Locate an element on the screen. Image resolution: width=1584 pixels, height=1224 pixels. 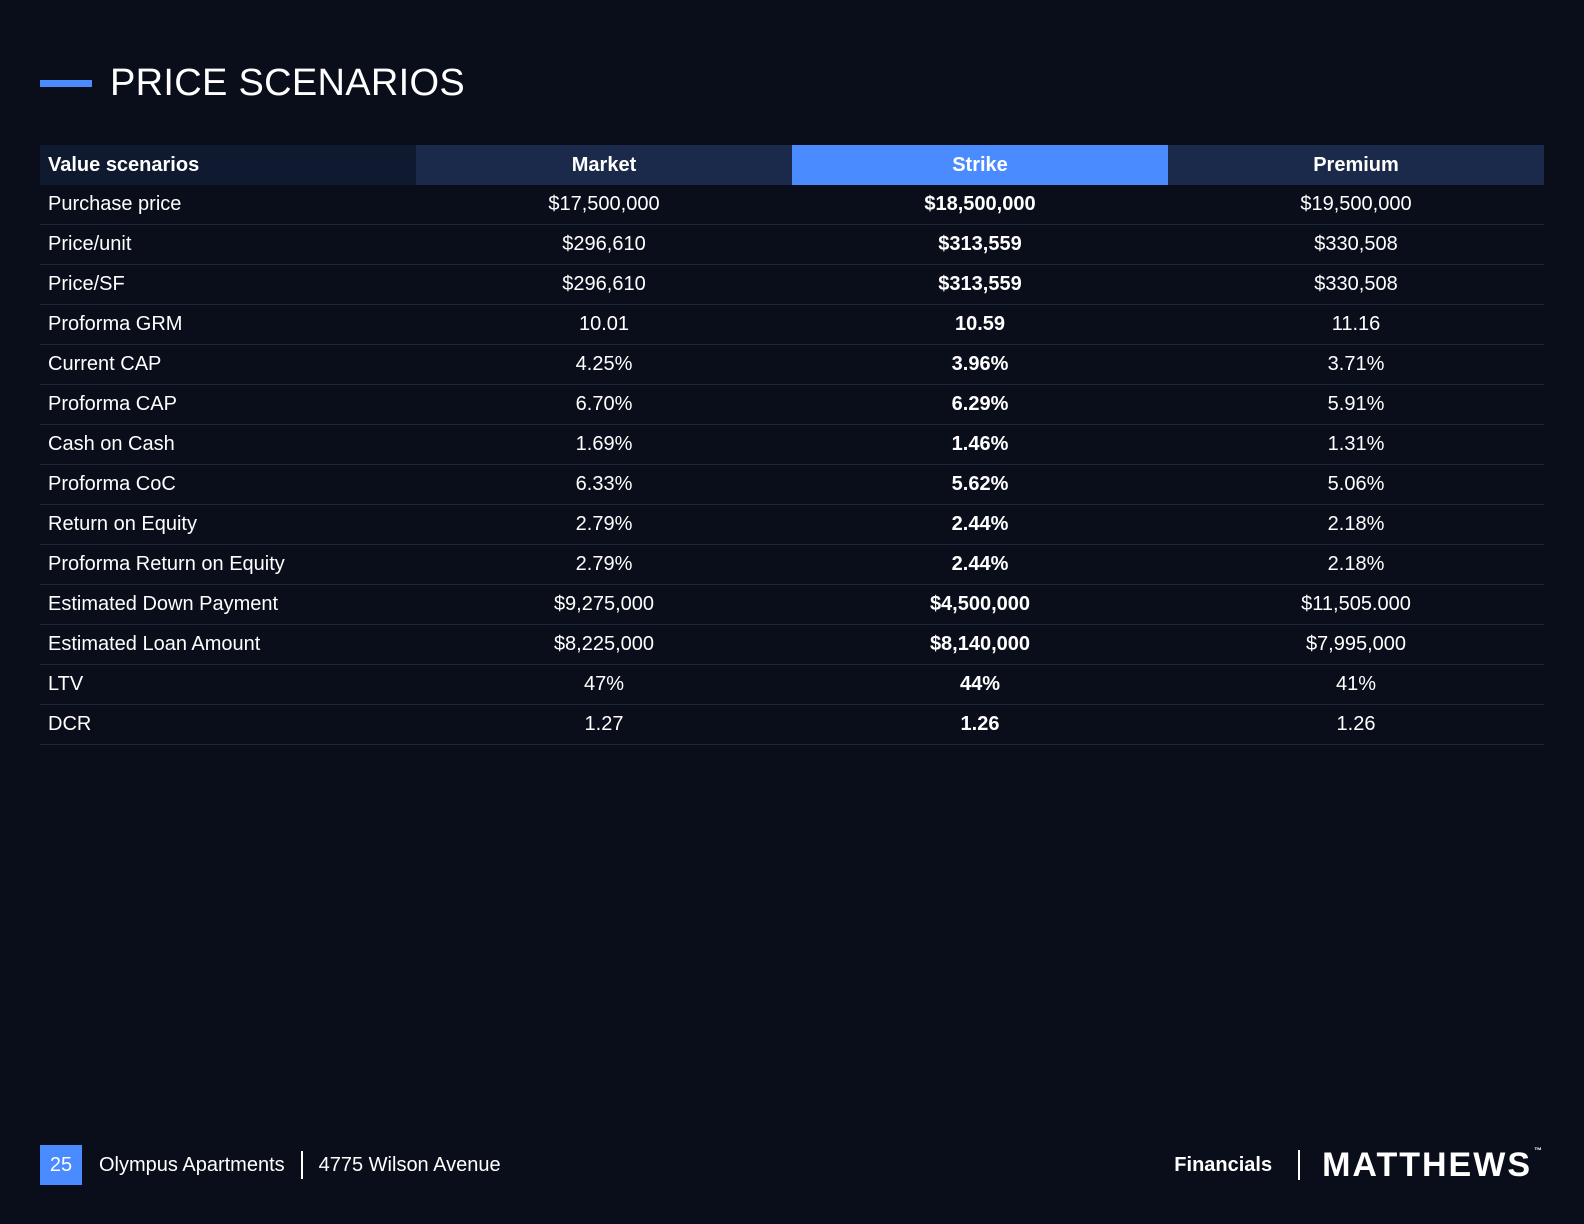
row-label: Return on Equity is located at coordinates (228, 524).